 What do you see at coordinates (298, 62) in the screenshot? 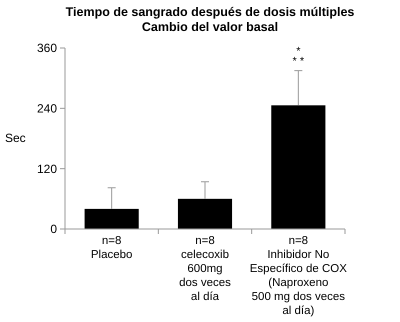
I see `annotation: * *` at bounding box center [298, 62].